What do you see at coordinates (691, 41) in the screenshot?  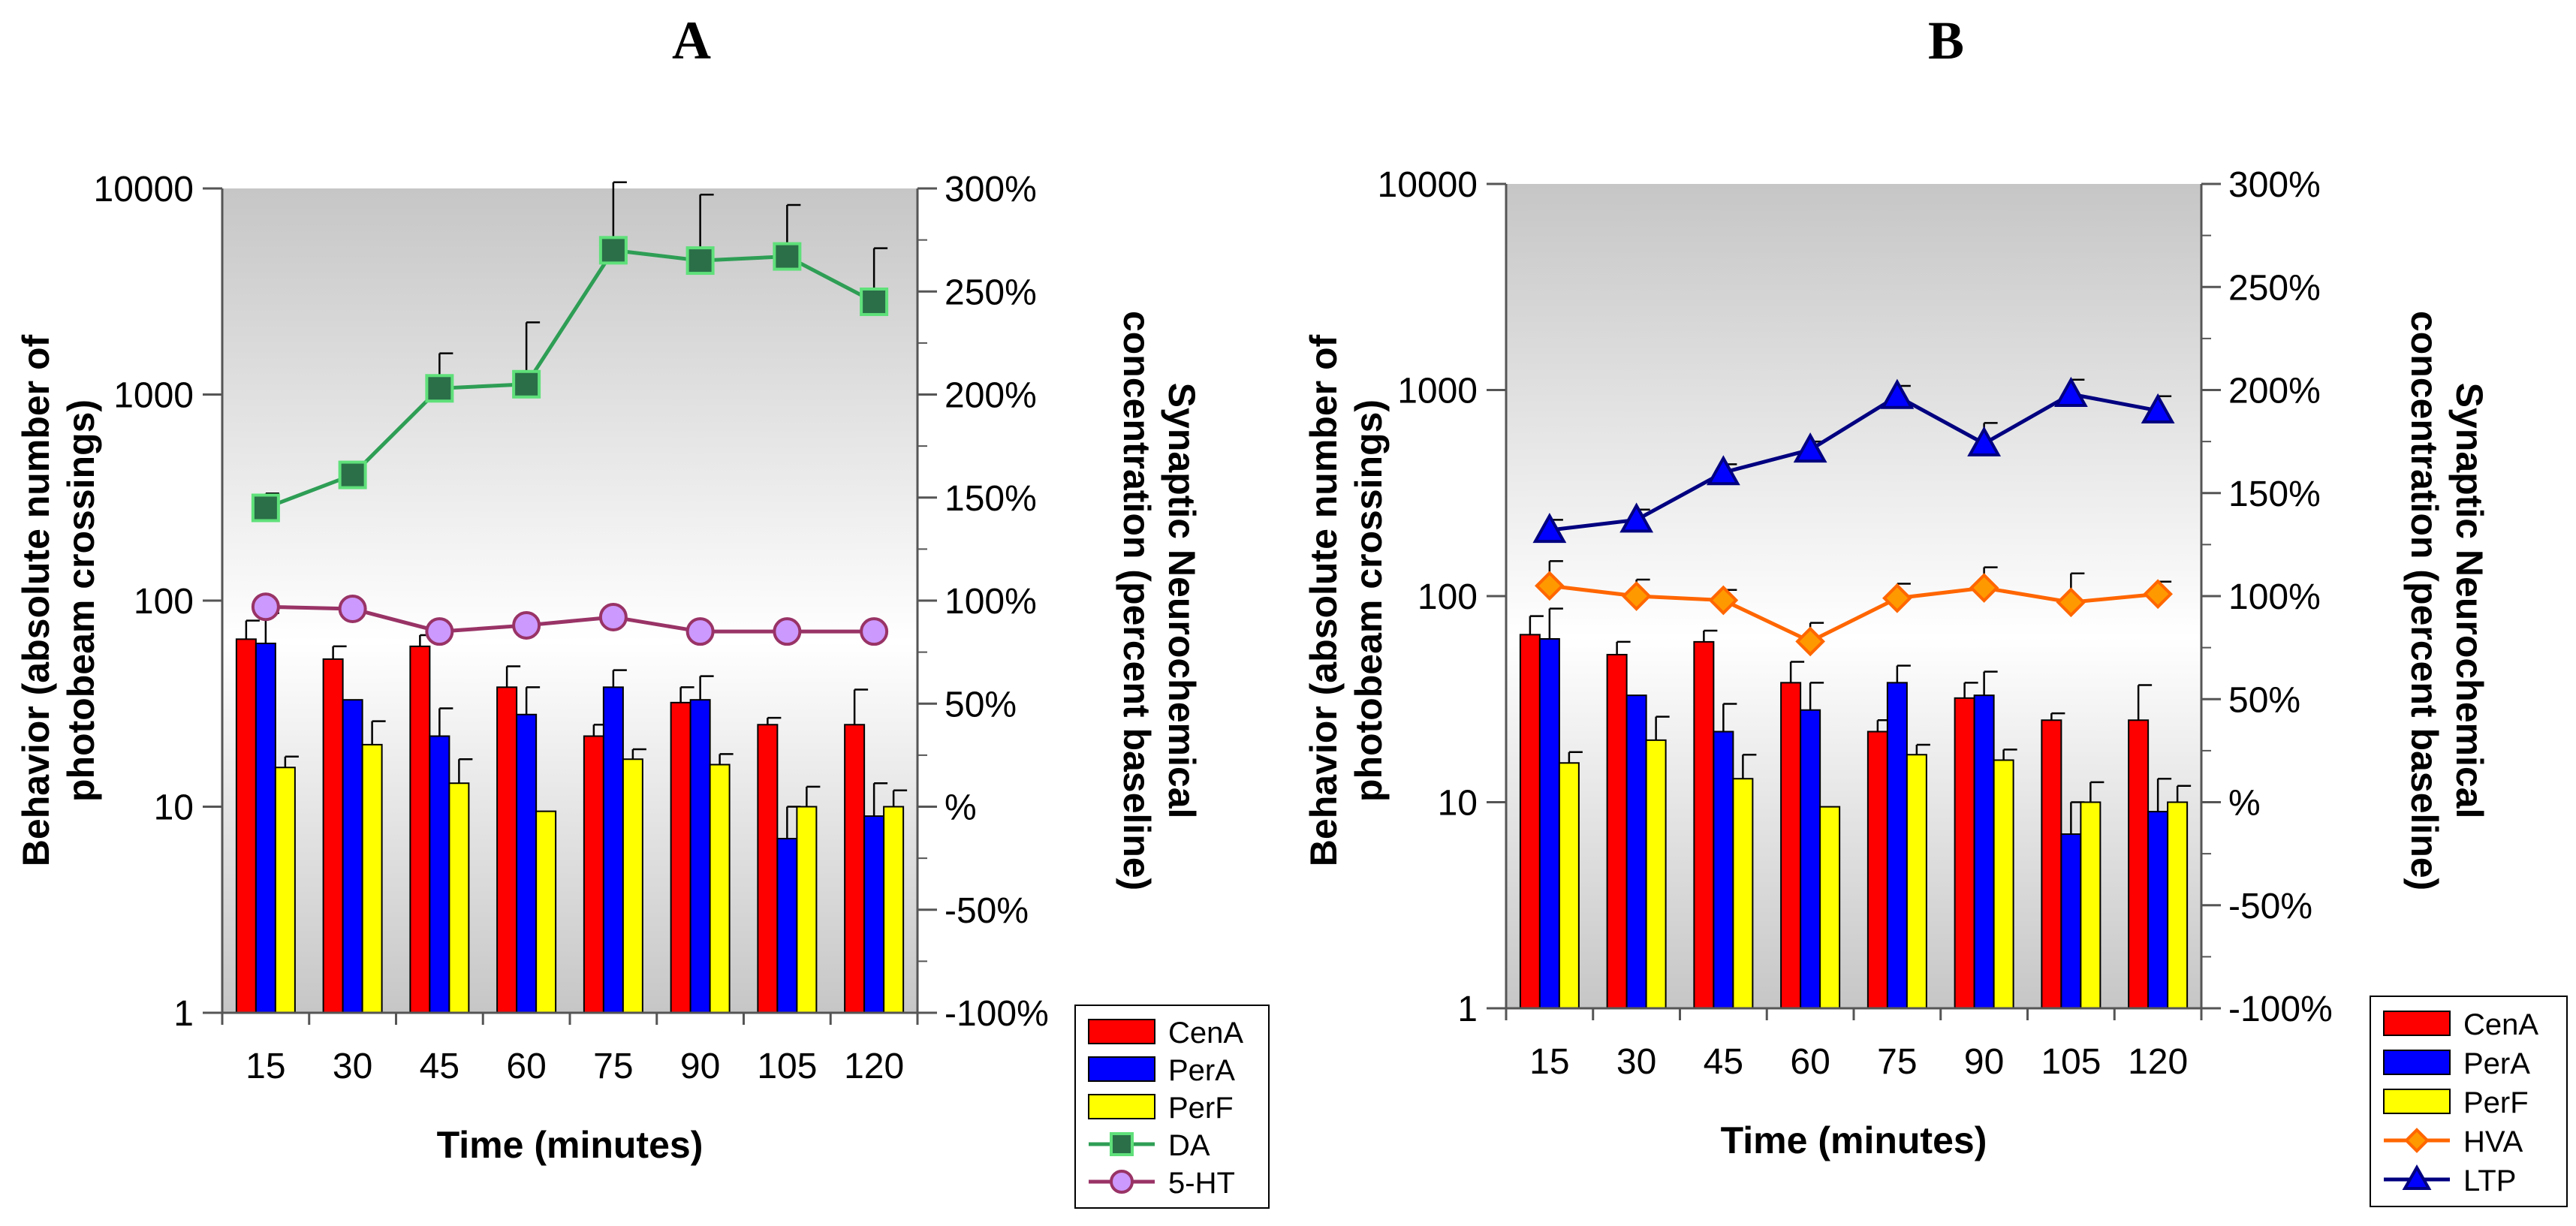 I see `panel-label: A` at bounding box center [691, 41].